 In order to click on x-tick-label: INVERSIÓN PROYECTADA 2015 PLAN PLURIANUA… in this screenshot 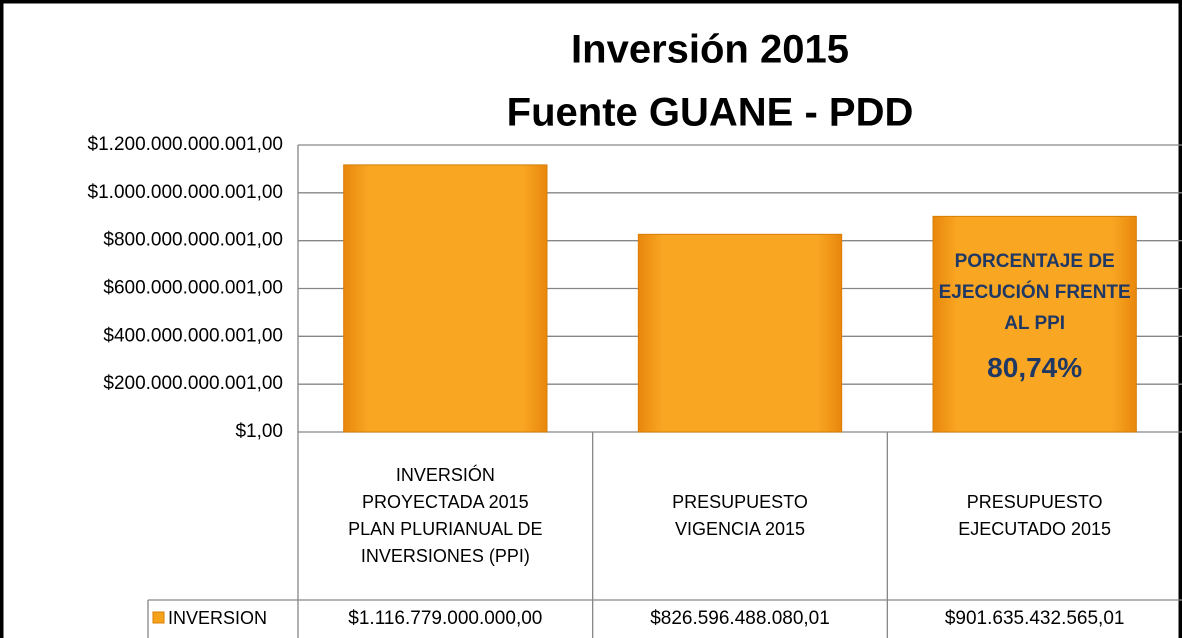, I will do `click(445, 515)`.